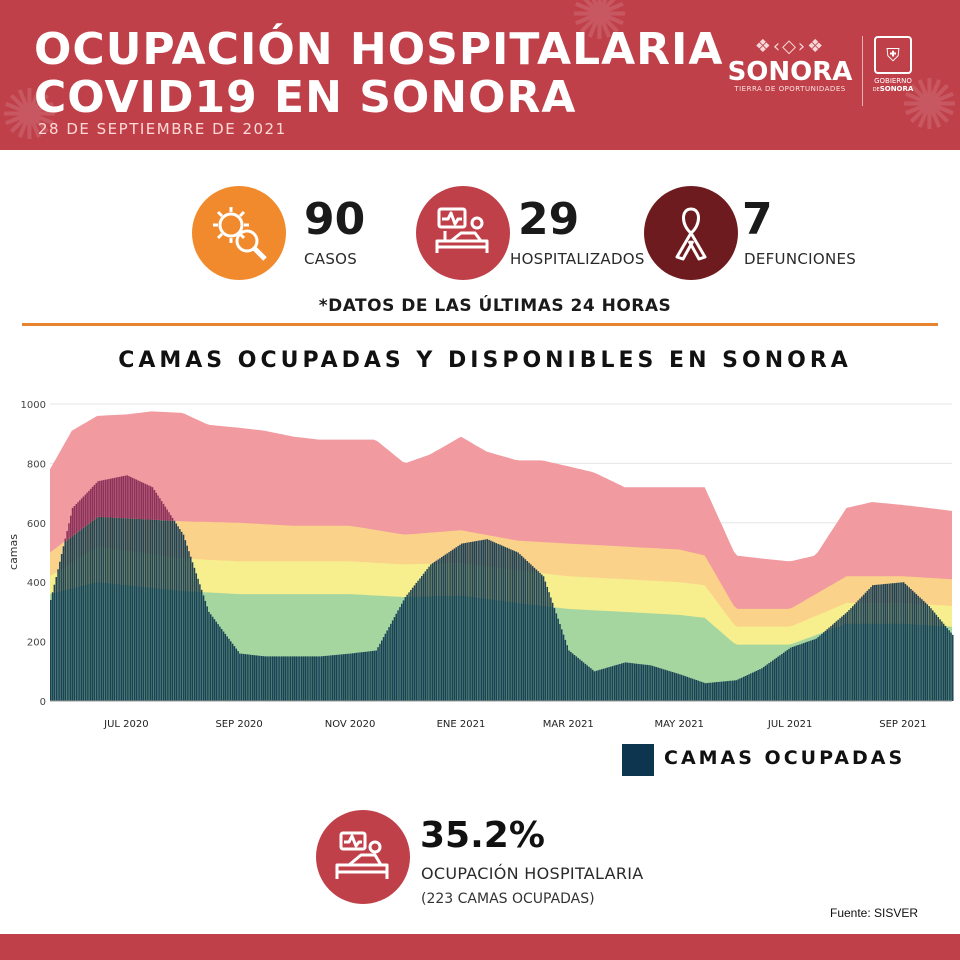 Image resolution: width=960 pixels, height=960 pixels. What do you see at coordinates (335, 219) in the screenshot?
I see `cases-value: 90` at bounding box center [335, 219].